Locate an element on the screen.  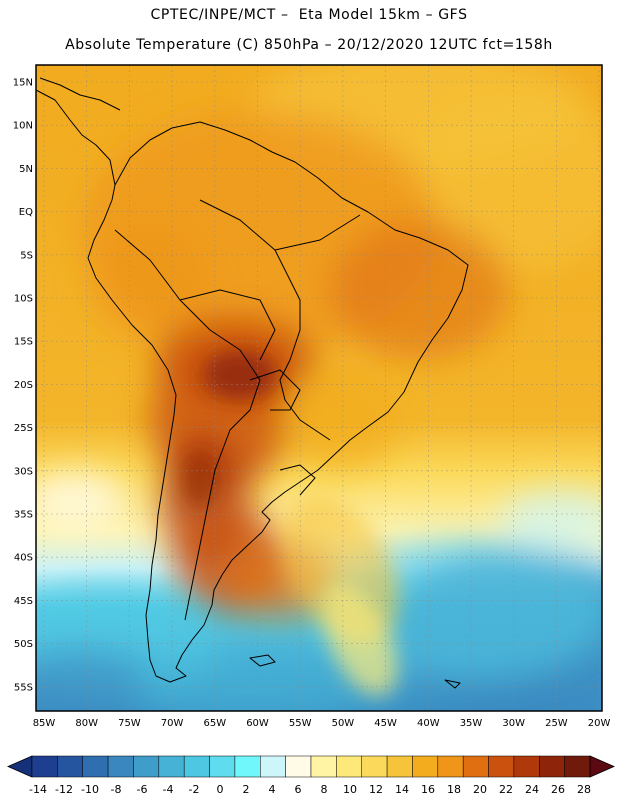
colorbar-tick-label: -6 is located at coordinates (142, 789).